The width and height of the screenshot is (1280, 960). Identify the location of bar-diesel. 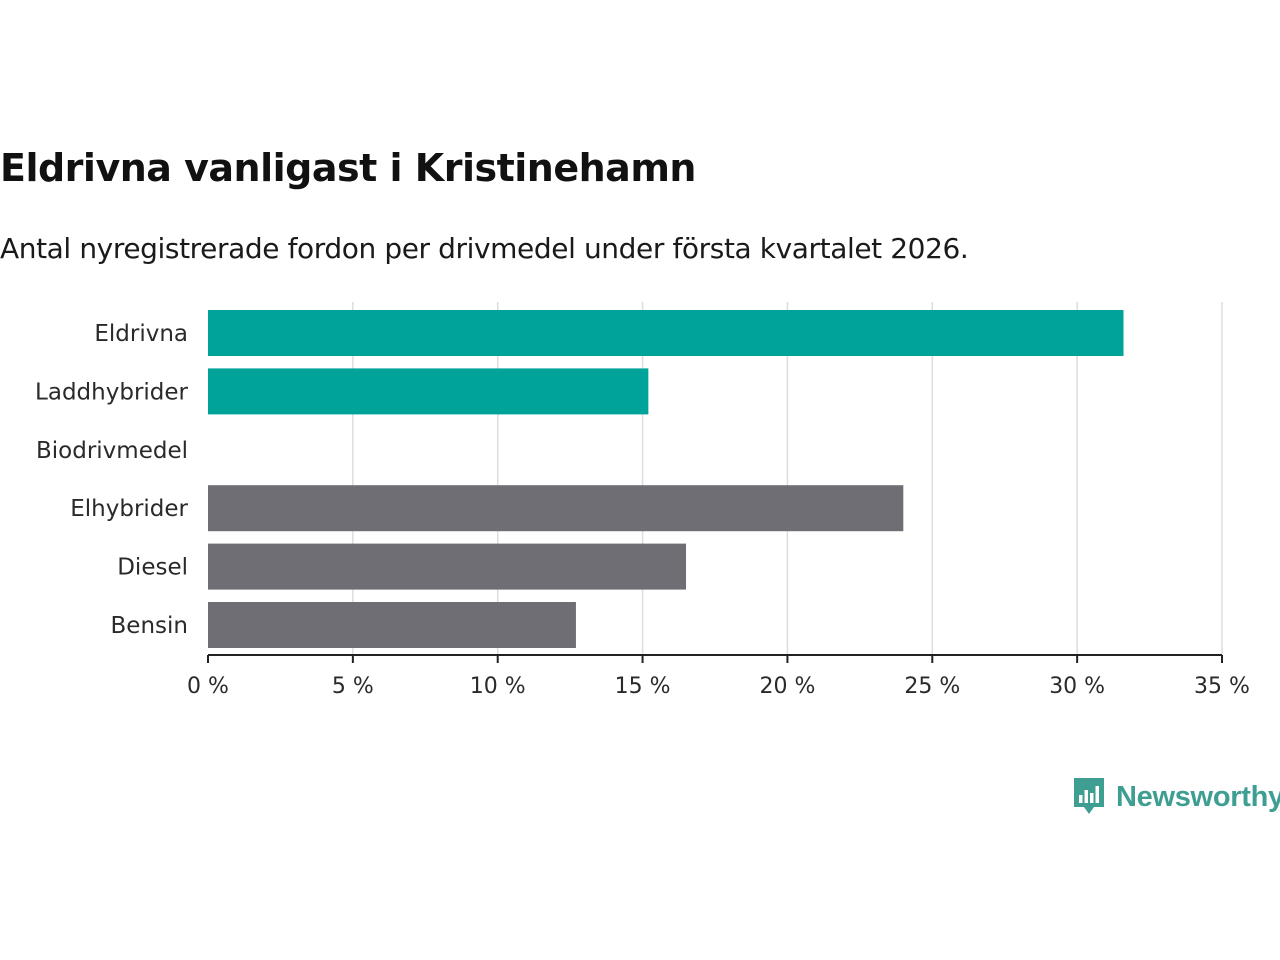
(447, 566).